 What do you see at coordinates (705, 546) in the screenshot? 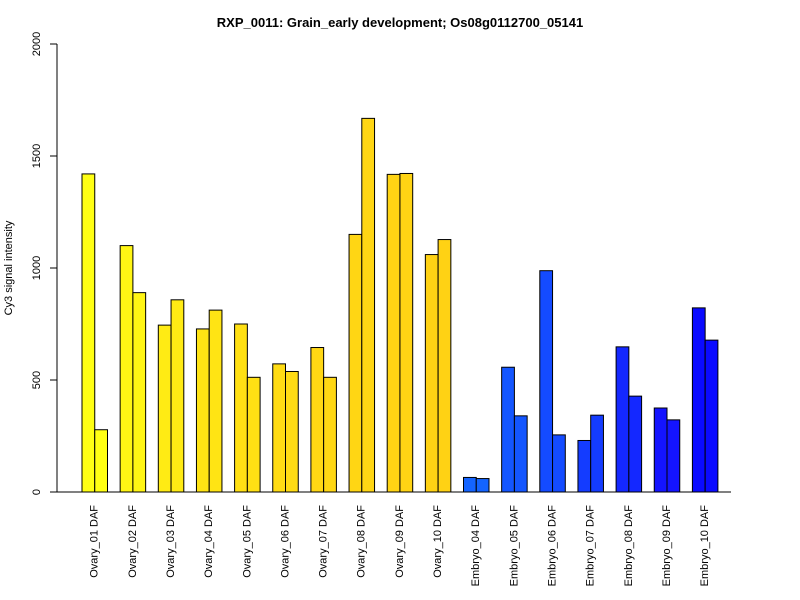
I see `x-tick-label: Embryo_10 DAF` at bounding box center [705, 546].